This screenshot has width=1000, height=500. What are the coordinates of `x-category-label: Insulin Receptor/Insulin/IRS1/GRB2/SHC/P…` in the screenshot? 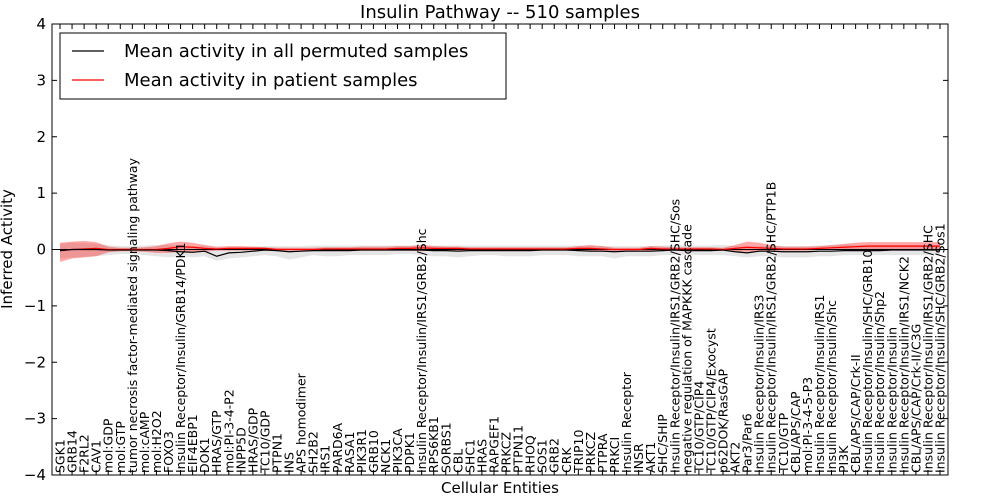 It's located at (771, 327).